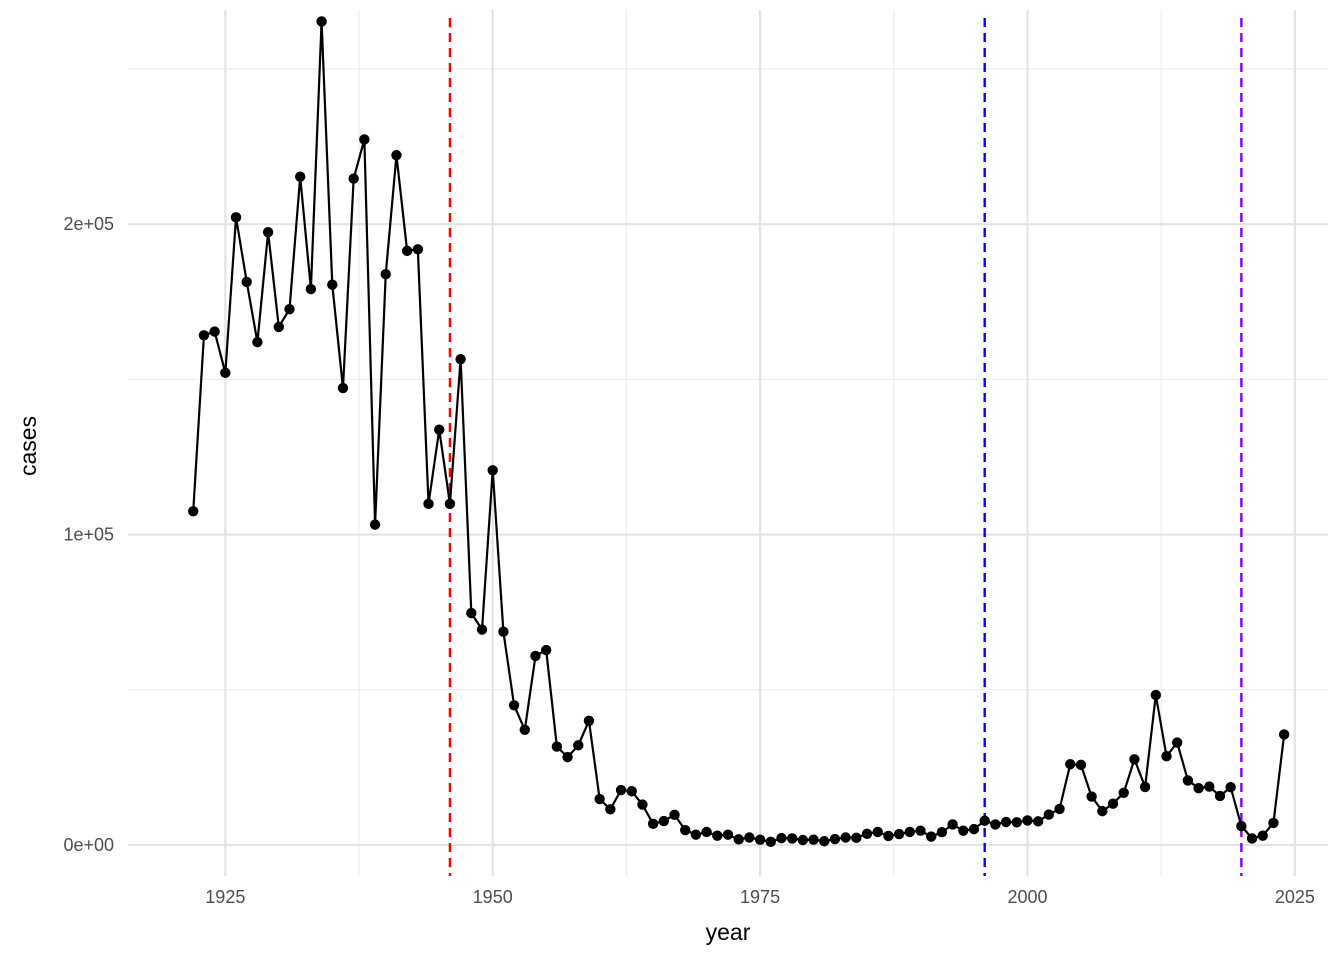 This screenshot has height=960, width=1344. What do you see at coordinates (493, 897) in the screenshot?
I see `x-tick-label: 1950` at bounding box center [493, 897].